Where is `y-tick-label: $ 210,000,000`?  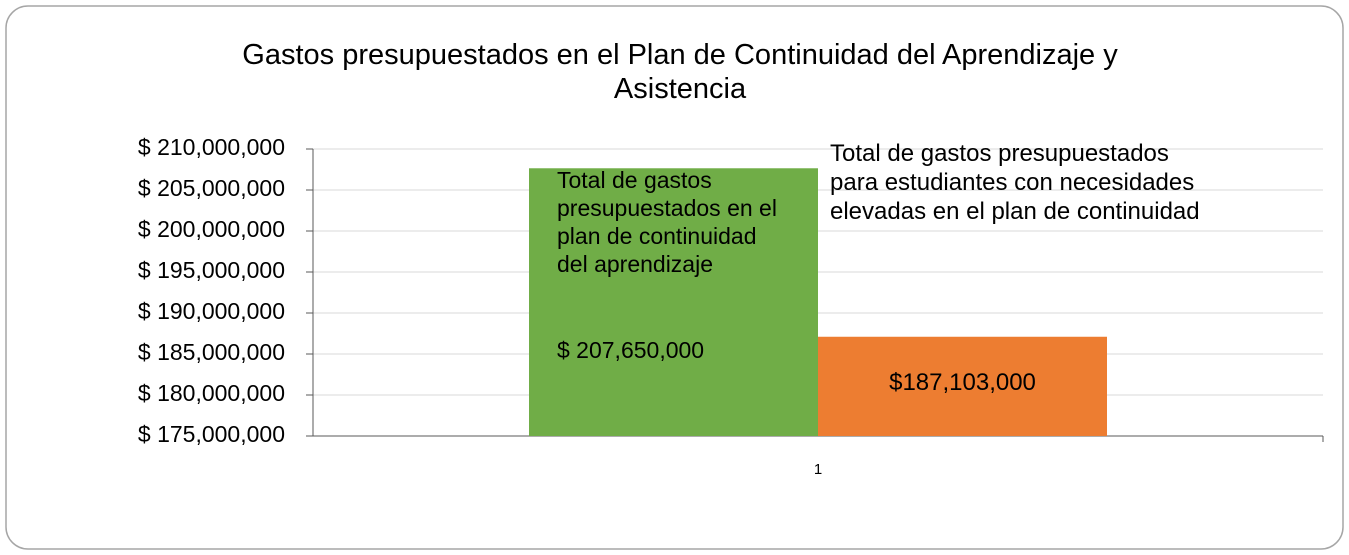 y-tick-label: $ 210,000,000 is located at coordinates (211, 147).